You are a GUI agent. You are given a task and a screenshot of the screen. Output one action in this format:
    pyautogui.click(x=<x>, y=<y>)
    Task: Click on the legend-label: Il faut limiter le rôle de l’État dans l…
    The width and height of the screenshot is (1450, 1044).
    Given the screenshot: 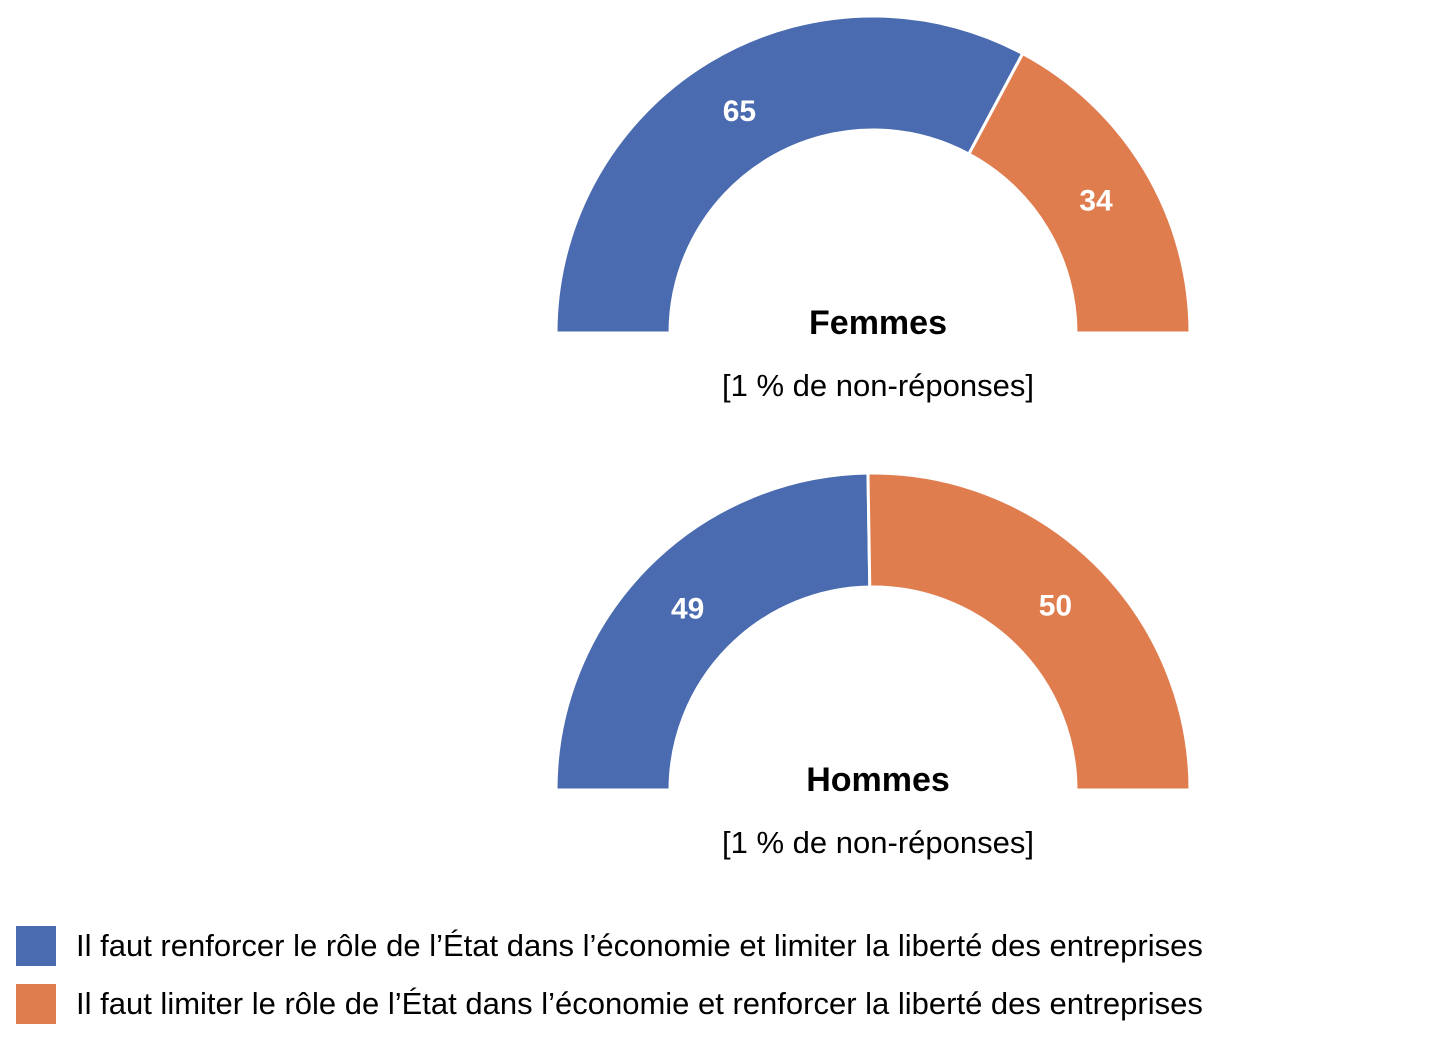 What is the action you would take?
    pyautogui.click(x=639, y=1003)
    